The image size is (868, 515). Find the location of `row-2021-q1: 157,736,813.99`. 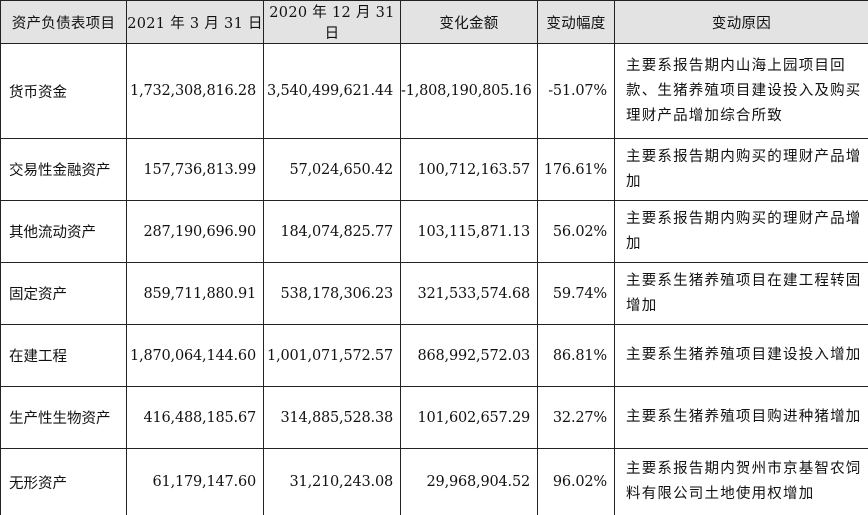

row-2021-q1: 157,736,813.99 is located at coordinates (195, 170).